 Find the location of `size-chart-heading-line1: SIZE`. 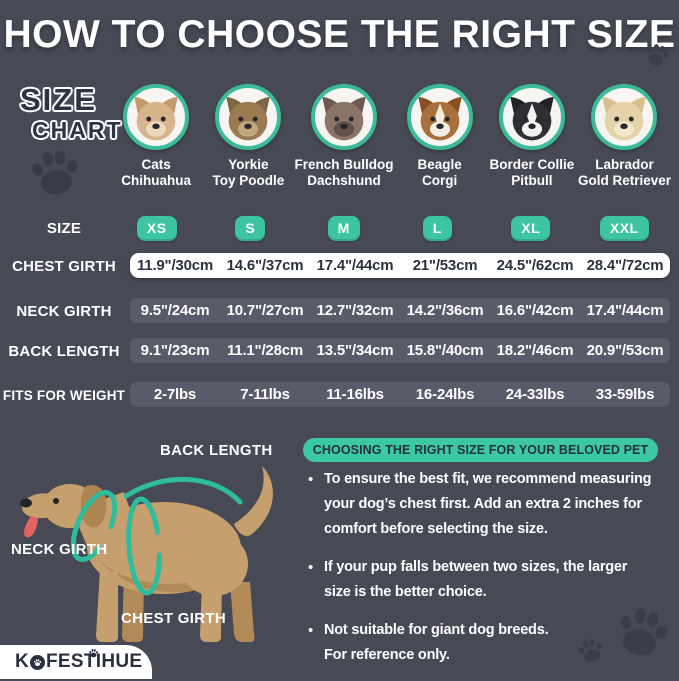

size-chart-heading-line1: SIZE is located at coordinates (58, 99).